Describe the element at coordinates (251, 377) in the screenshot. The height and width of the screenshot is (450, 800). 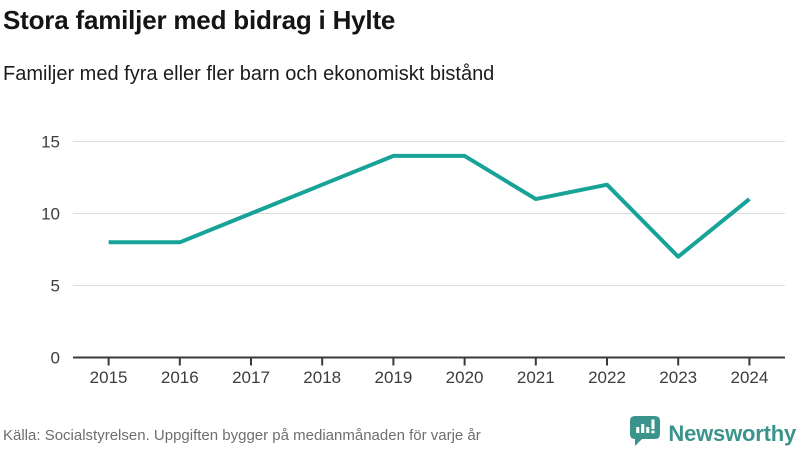
I see `svg-text: 2017` at that location.